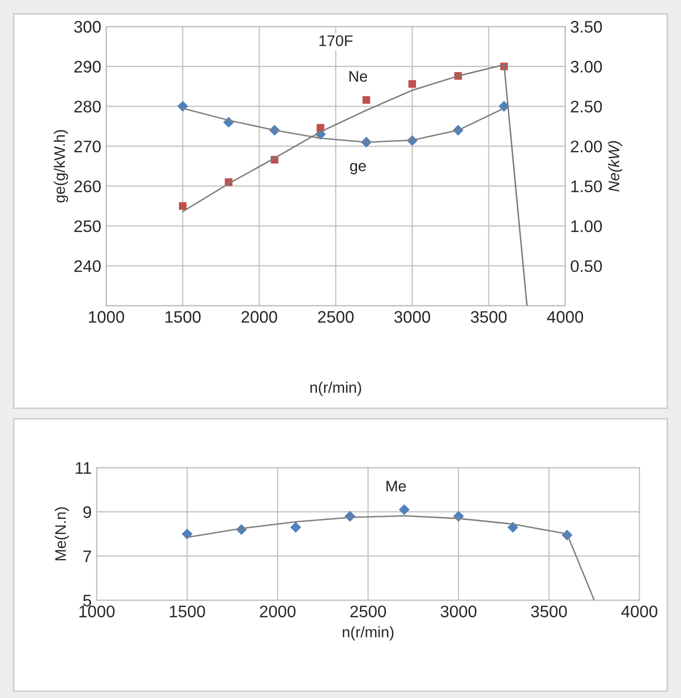  Describe the element at coordinates (586, 66) in the screenshot. I see `y2-tick-label: 3.00` at that location.